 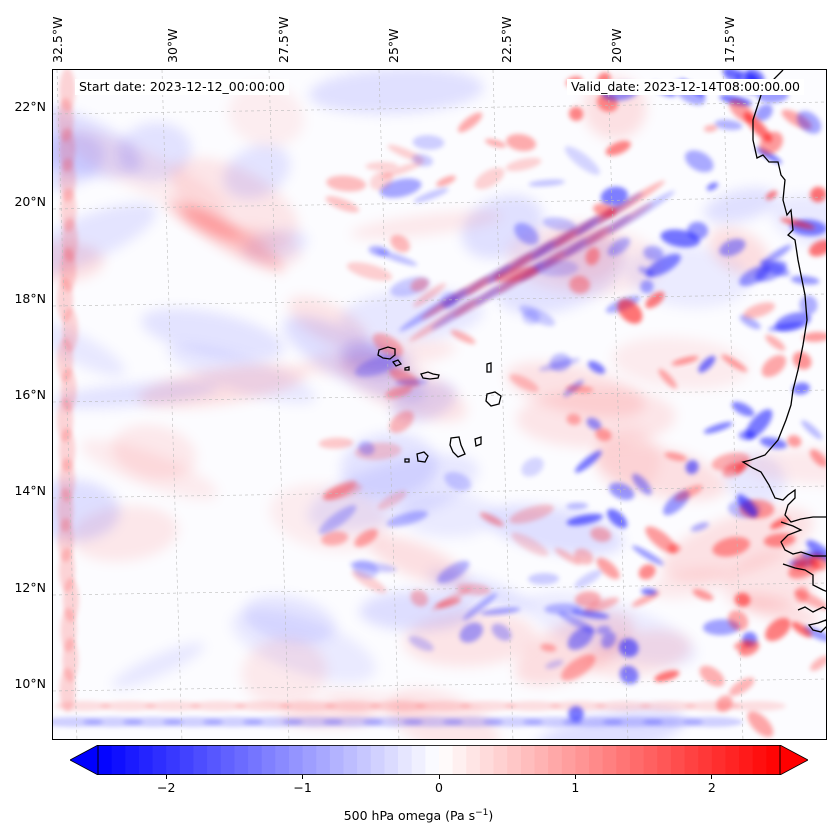 I want to click on colorbar-tick-label: 0, so click(x=439, y=787).